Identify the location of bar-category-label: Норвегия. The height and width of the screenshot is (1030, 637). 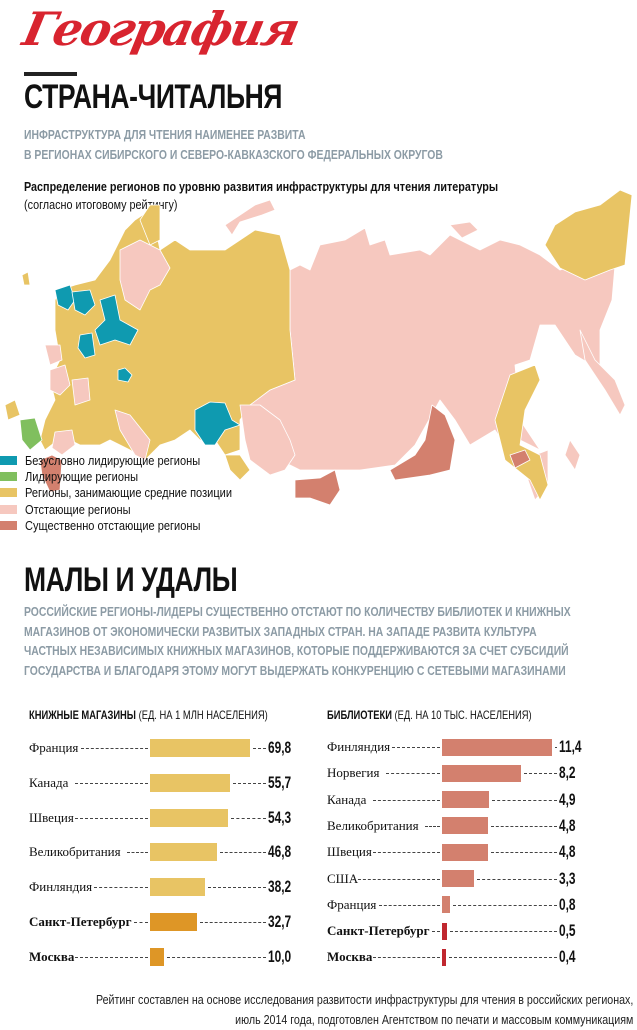
(353, 773).